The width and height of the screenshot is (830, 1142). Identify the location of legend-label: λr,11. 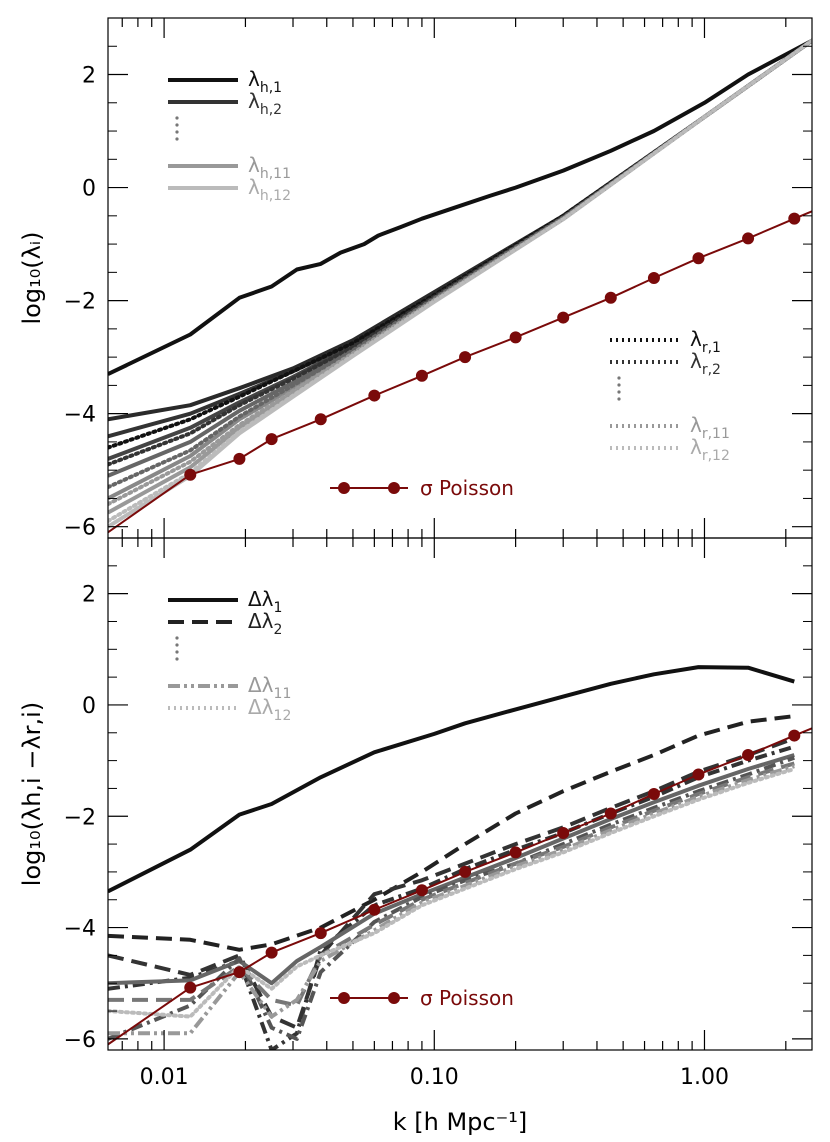
(710, 427).